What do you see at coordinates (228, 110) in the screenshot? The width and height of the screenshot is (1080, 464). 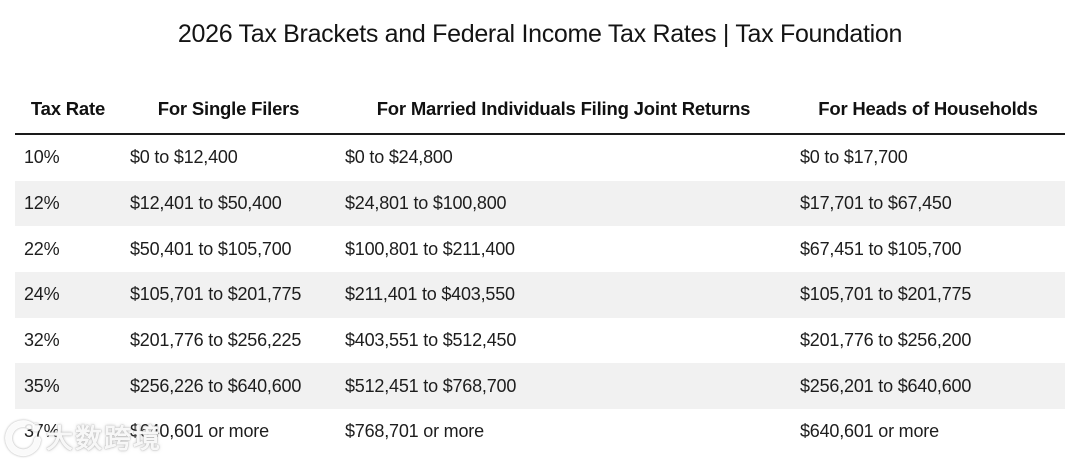 I see `column-header-single-filers: For Single Filers` at bounding box center [228, 110].